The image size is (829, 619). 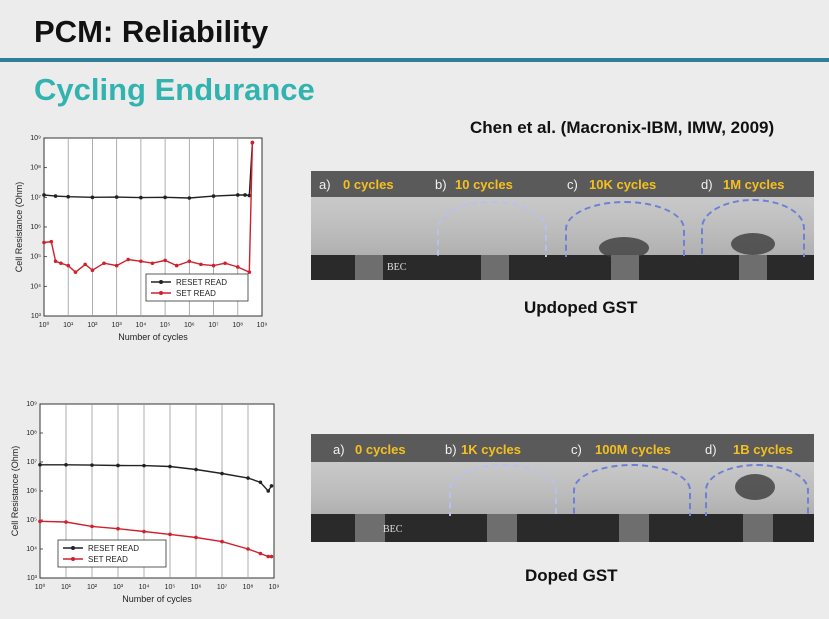 I want to click on x-tick-label: 10⁴, so click(x=140, y=325).